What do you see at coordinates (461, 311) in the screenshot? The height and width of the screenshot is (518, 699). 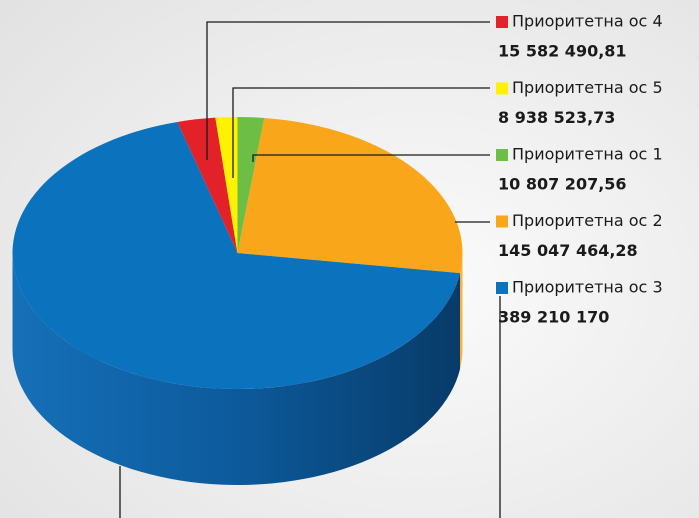 I see `slice-side` at bounding box center [461, 311].